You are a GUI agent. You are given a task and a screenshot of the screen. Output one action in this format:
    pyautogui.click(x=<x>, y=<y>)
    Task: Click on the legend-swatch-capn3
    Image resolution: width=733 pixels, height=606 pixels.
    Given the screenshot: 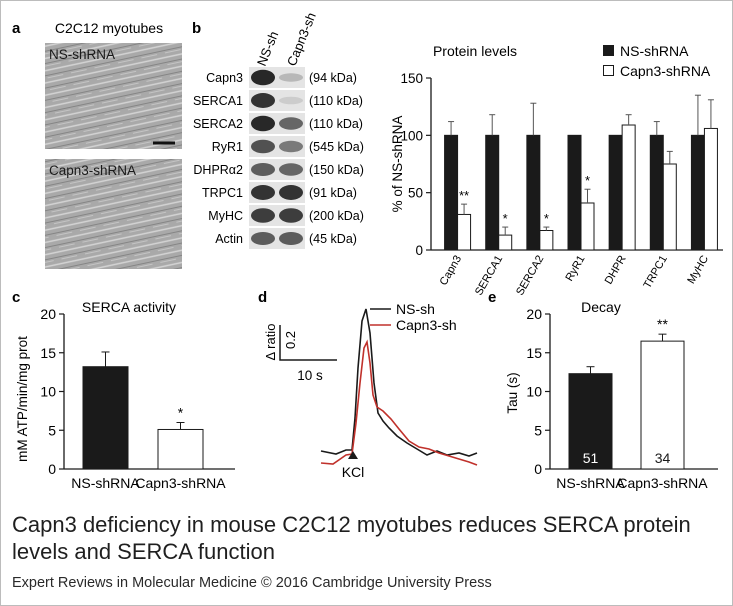 What is the action you would take?
    pyautogui.click(x=608, y=70)
    